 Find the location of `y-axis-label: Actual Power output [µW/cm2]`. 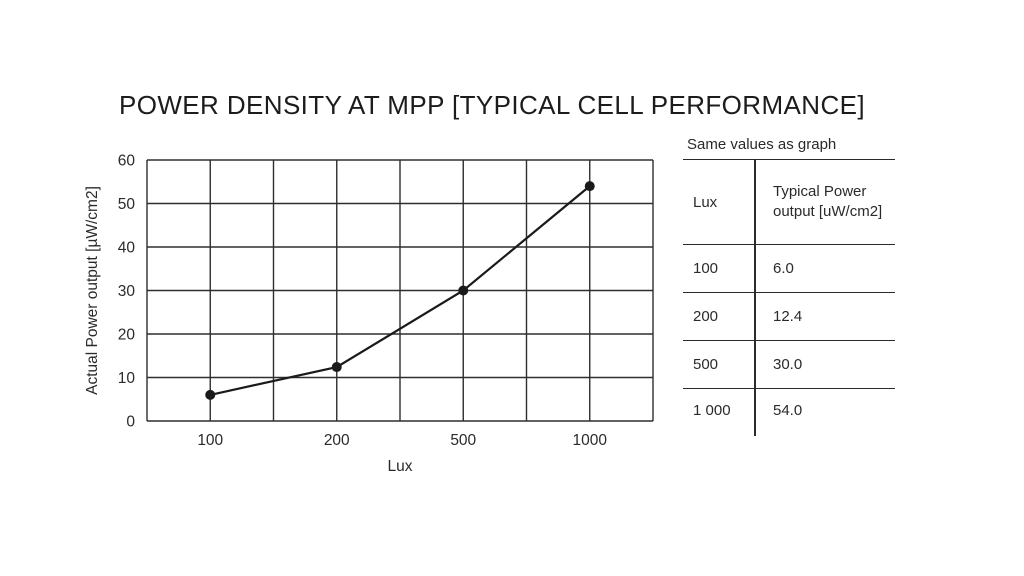

y-axis-label: Actual Power output [µW/cm2] is located at coordinates (93, 290).